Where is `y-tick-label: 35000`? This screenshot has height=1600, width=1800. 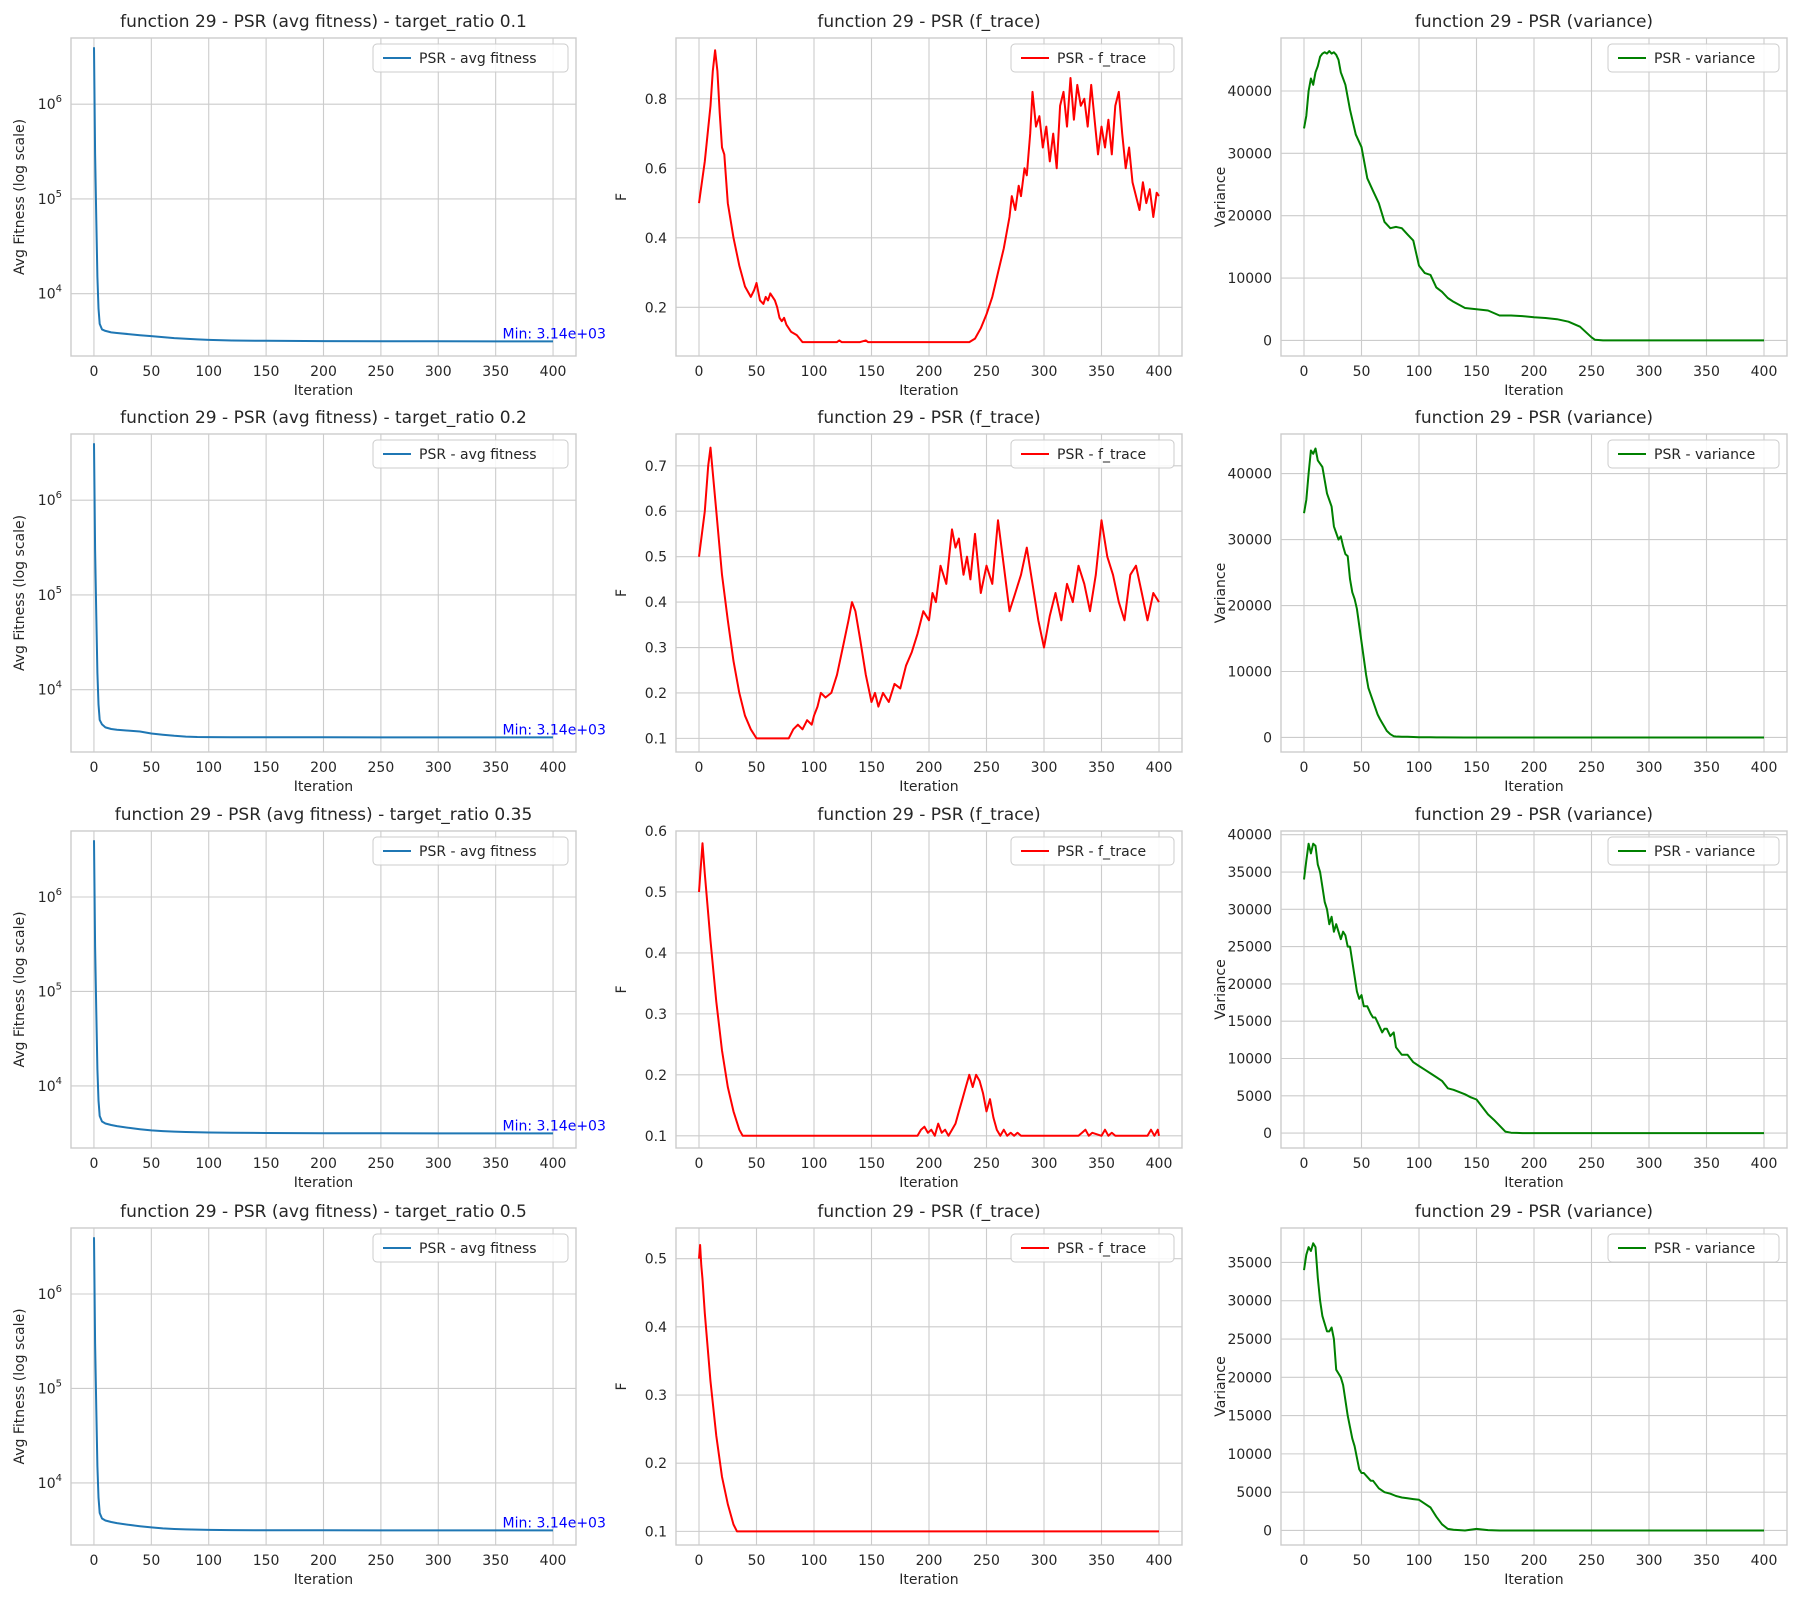
y-tick-label: 35000 is located at coordinates (1249, 1263).